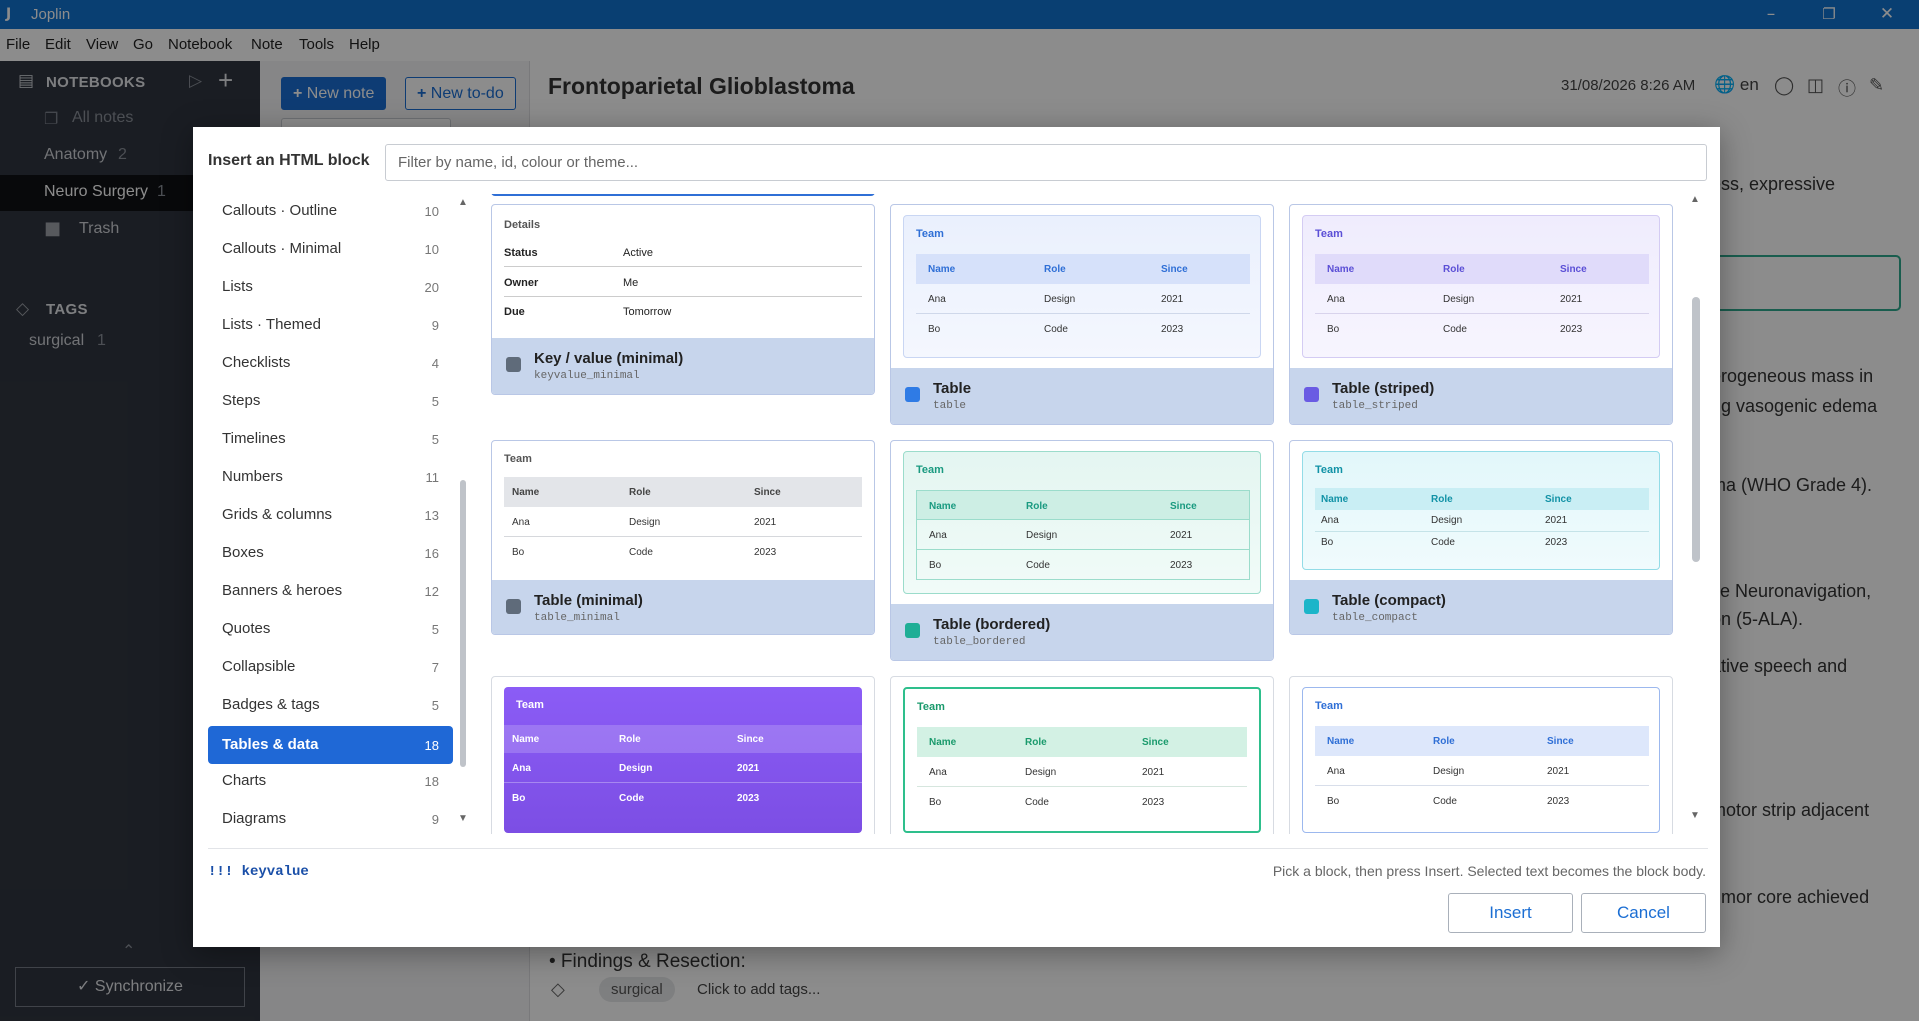 This screenshot has width=1919, height=1021. What do you see at coordinates (330, 553) in the screenshot?
I see `category-item: Boxes 16` at bounding box center [330, 553].